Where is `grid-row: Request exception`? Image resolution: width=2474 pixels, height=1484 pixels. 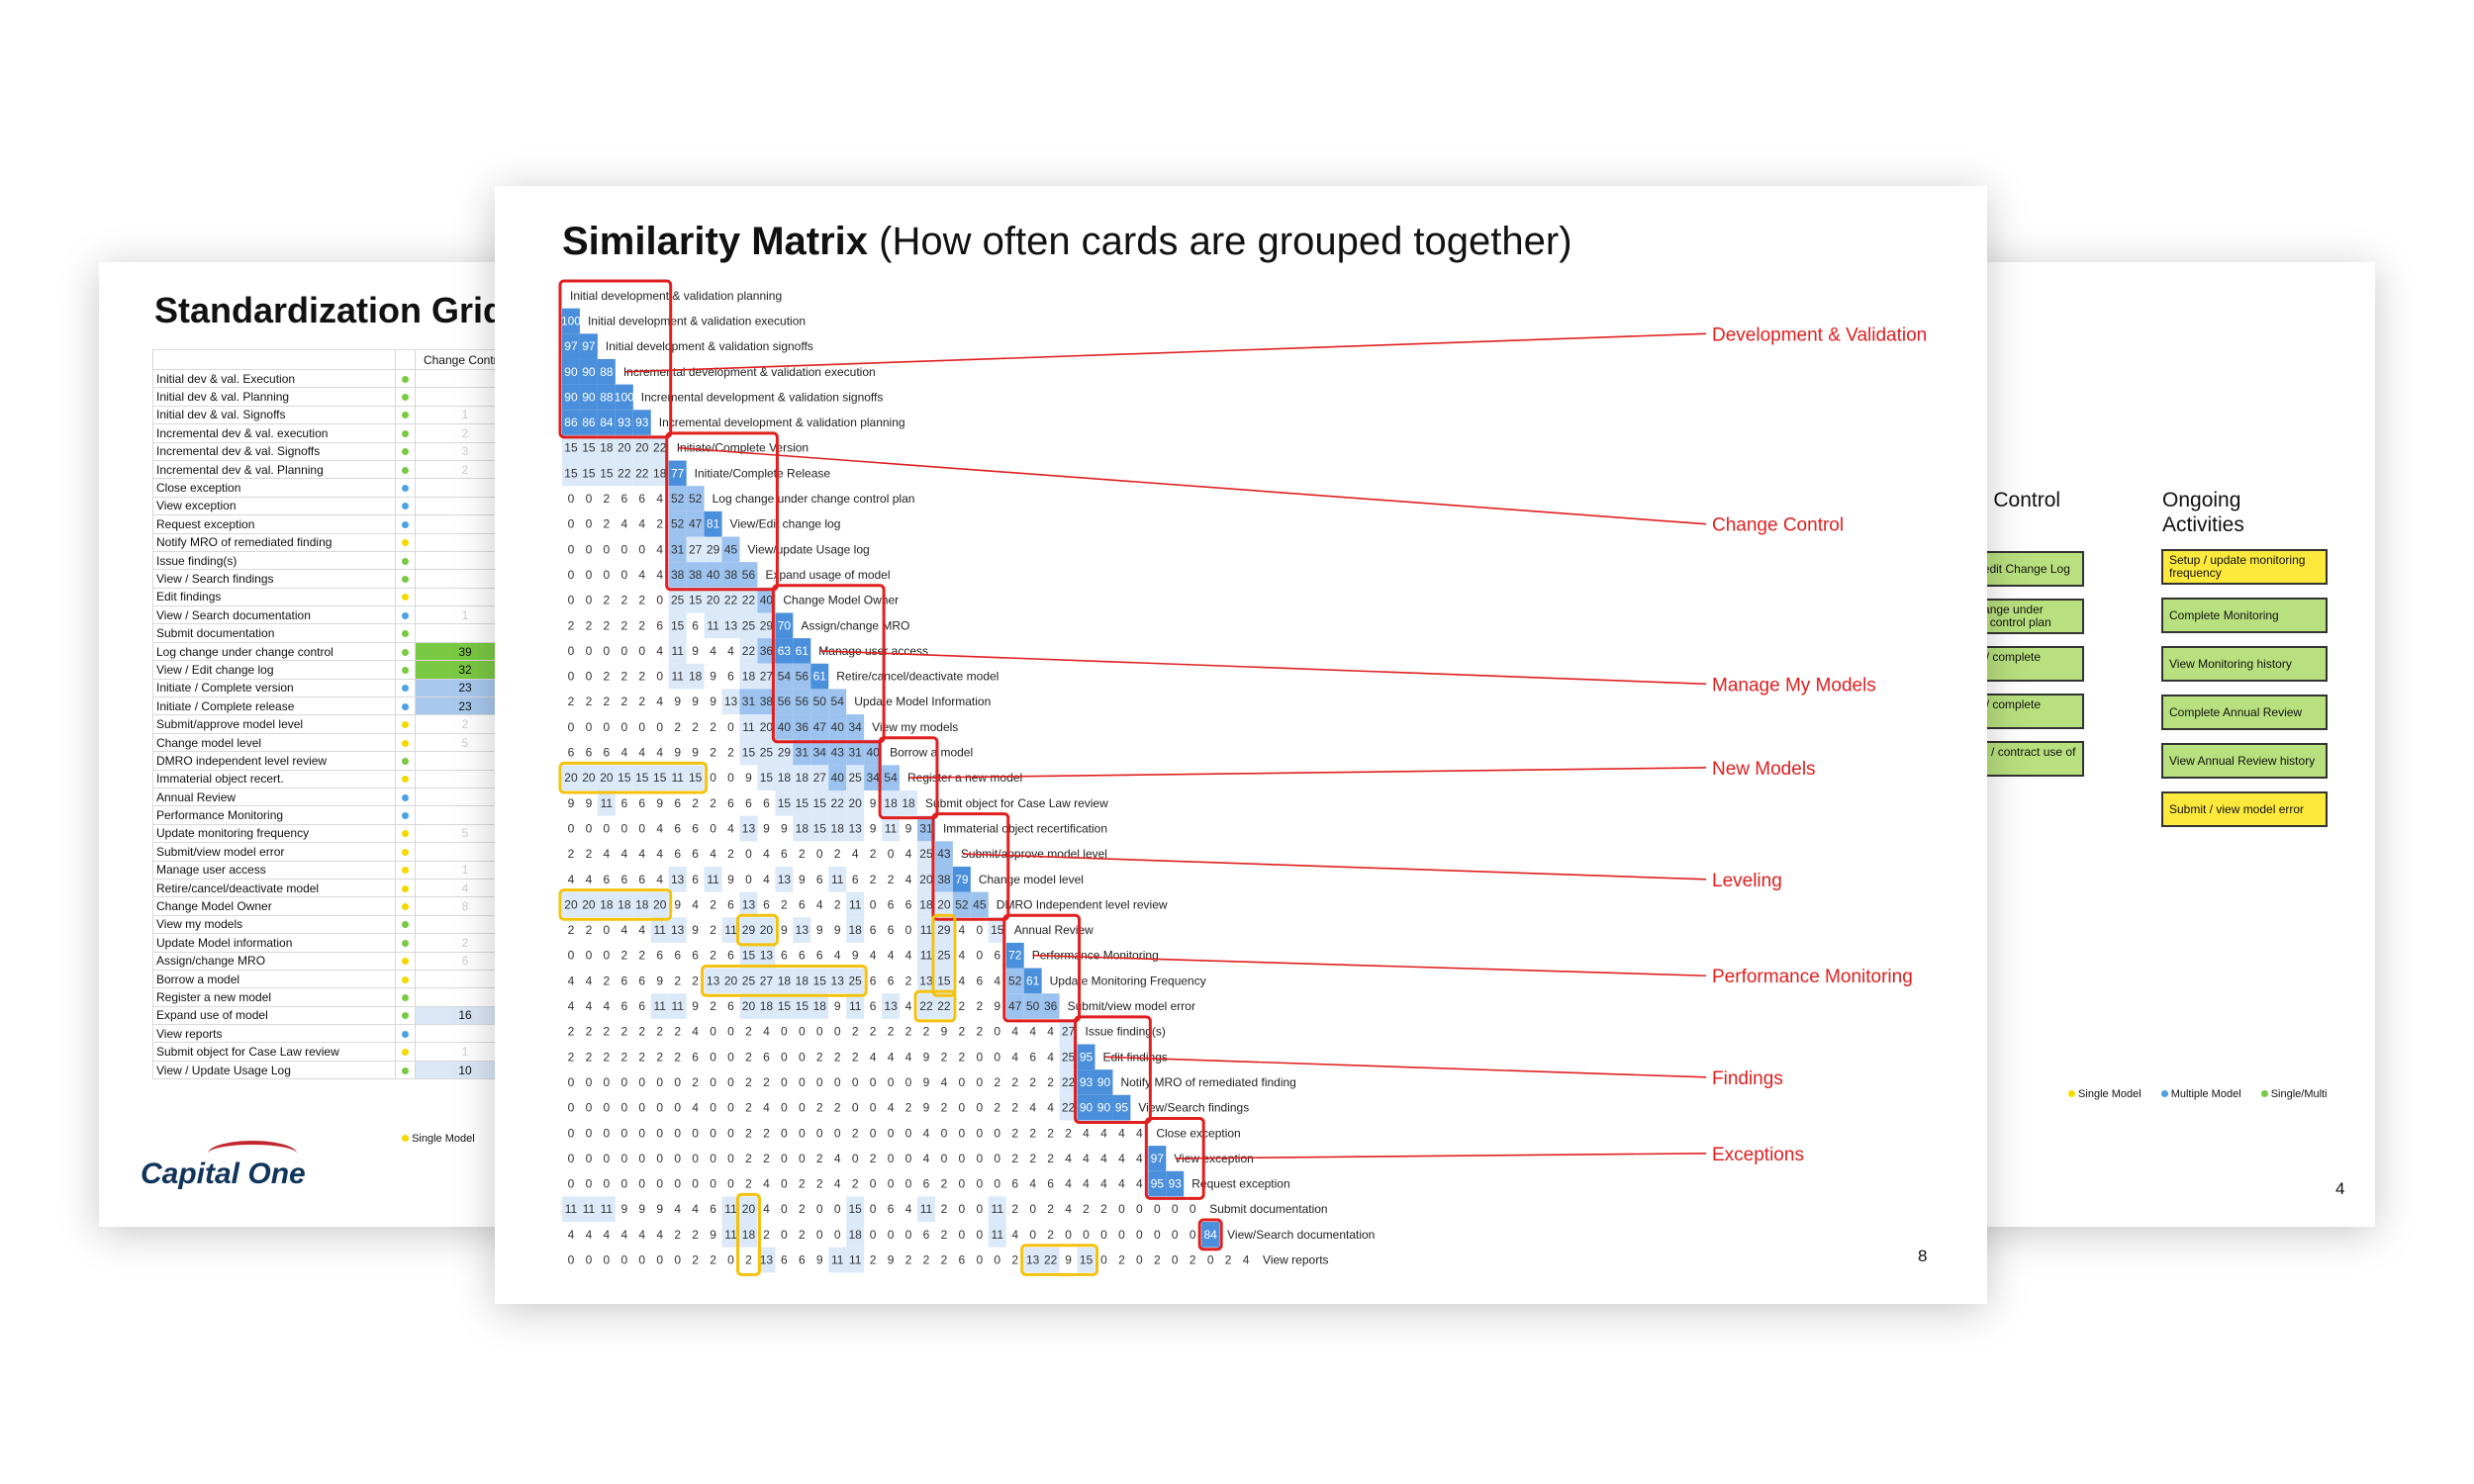
grid-row: Request exception is located at coordinates (354, 524).